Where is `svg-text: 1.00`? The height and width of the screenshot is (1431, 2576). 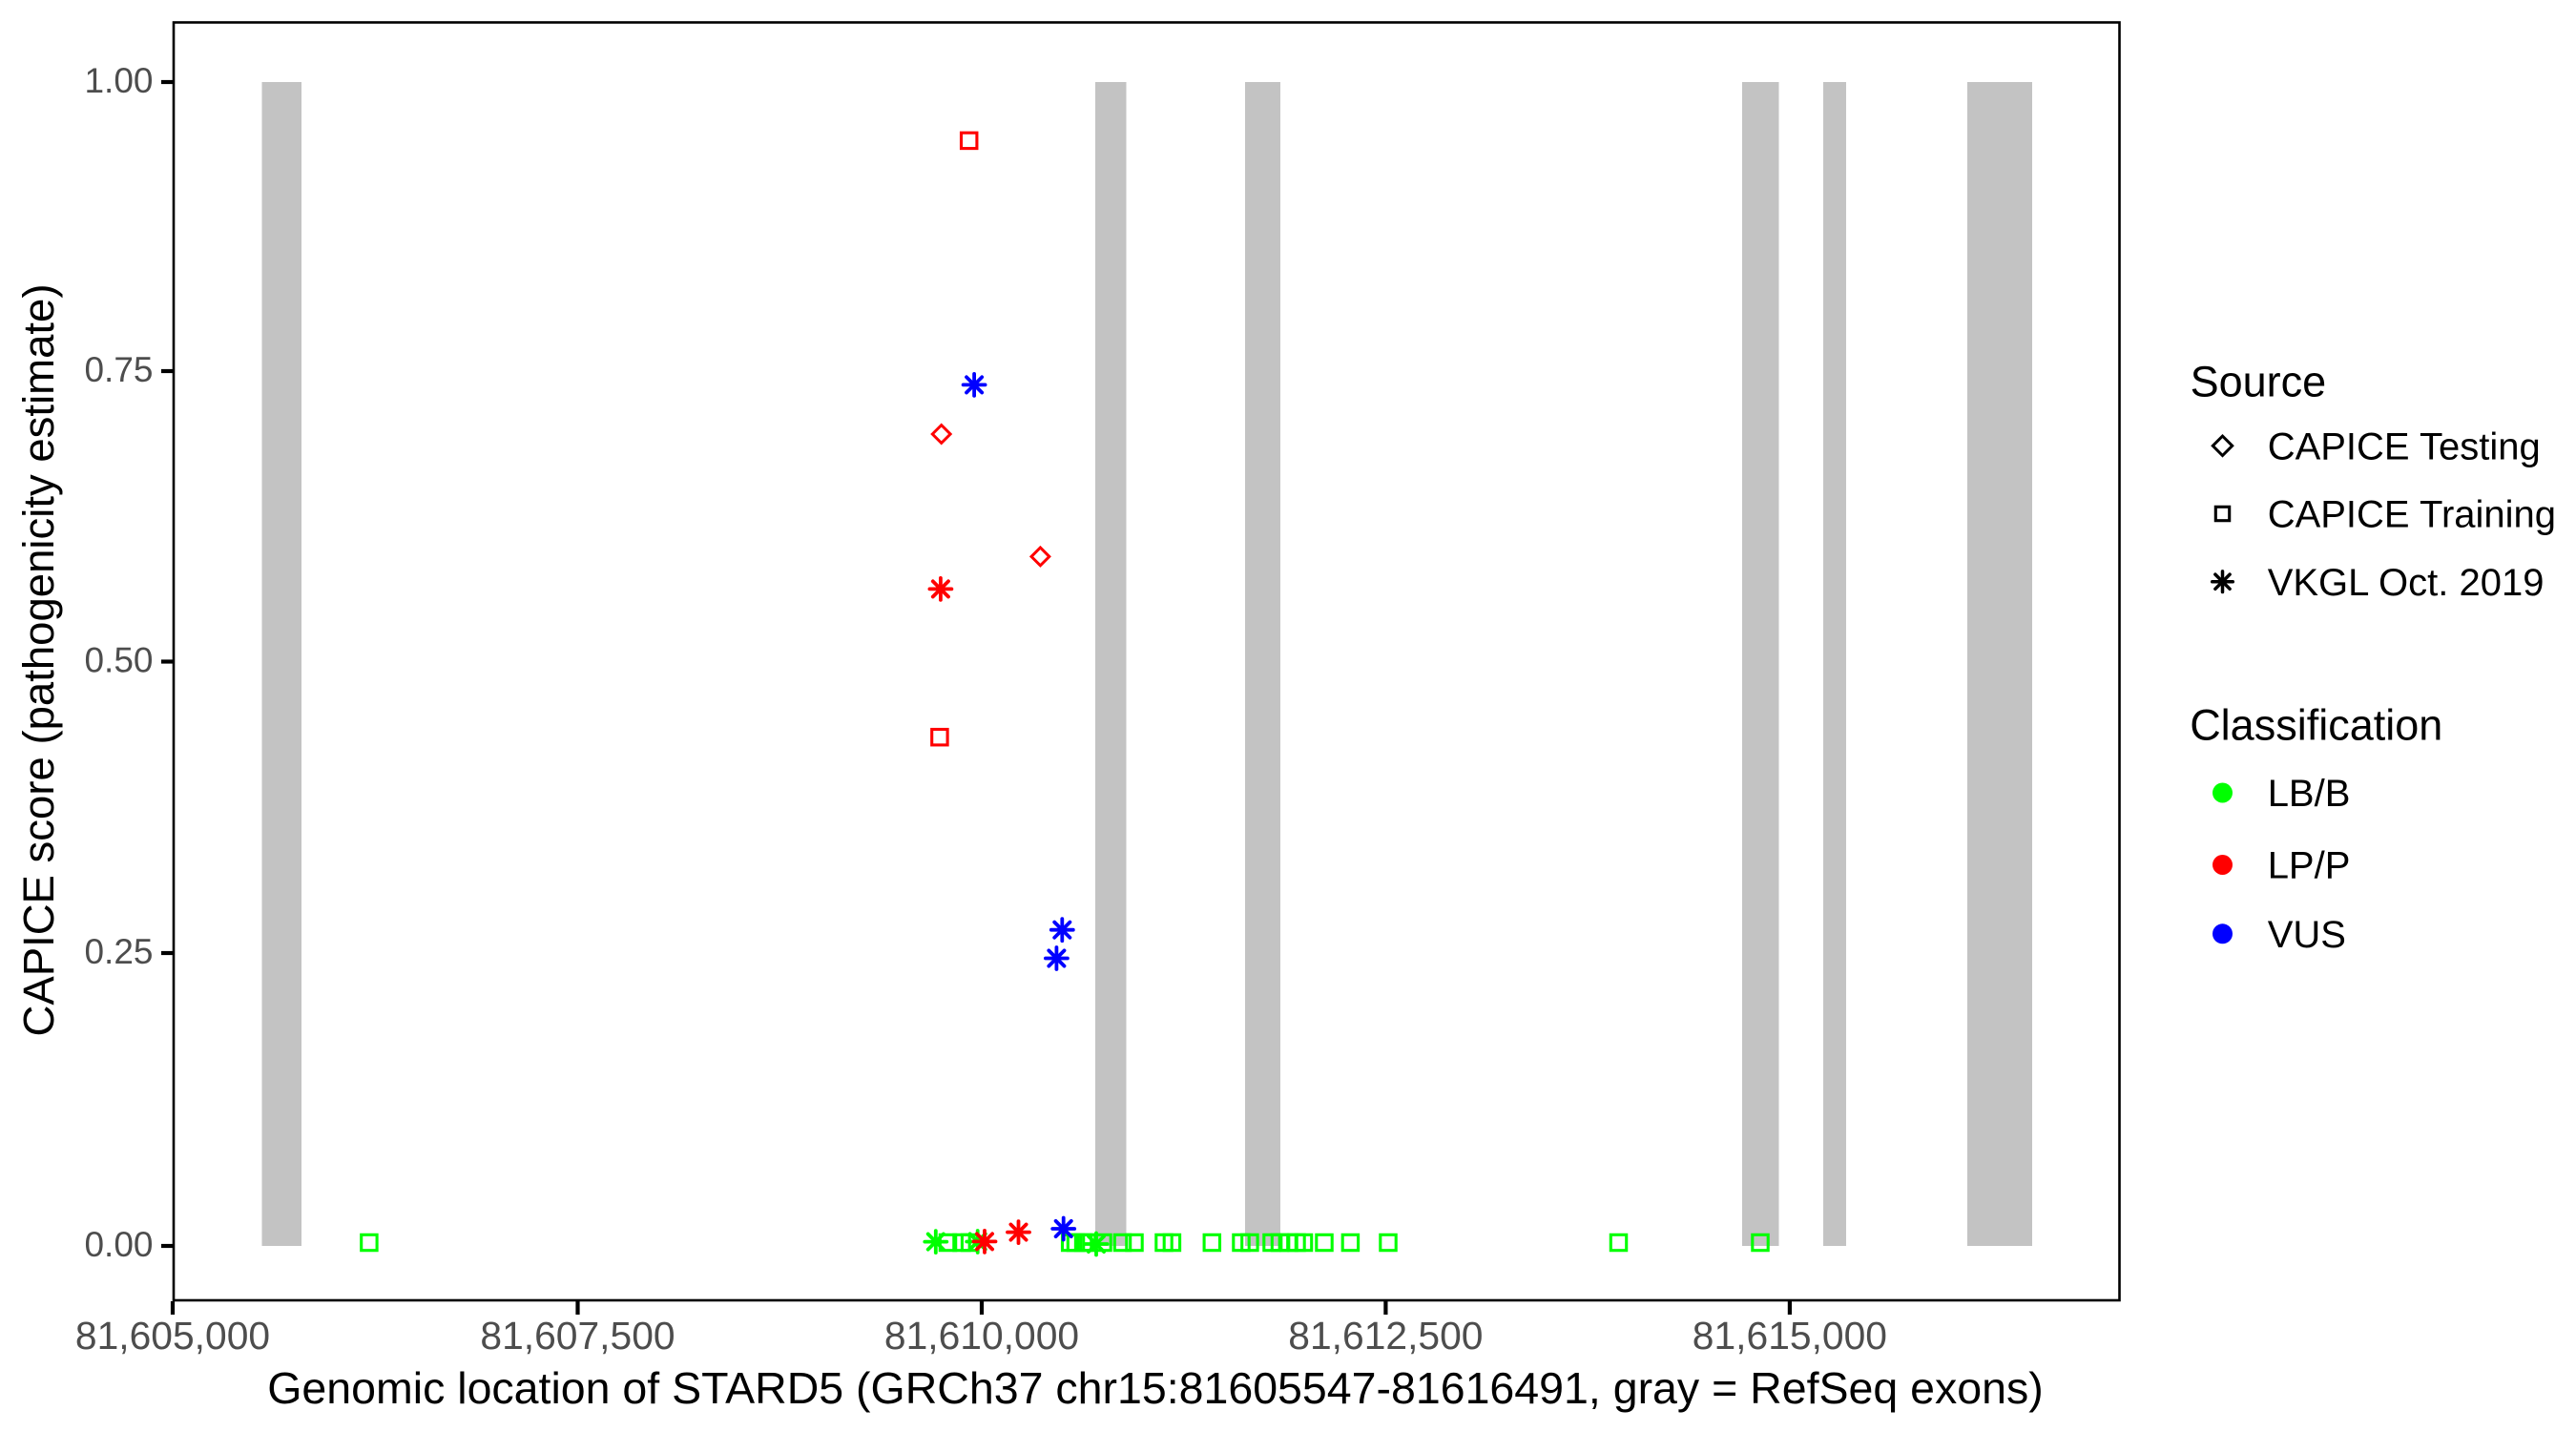 svg-text: 1.00 is located at coordinates (118, 80).